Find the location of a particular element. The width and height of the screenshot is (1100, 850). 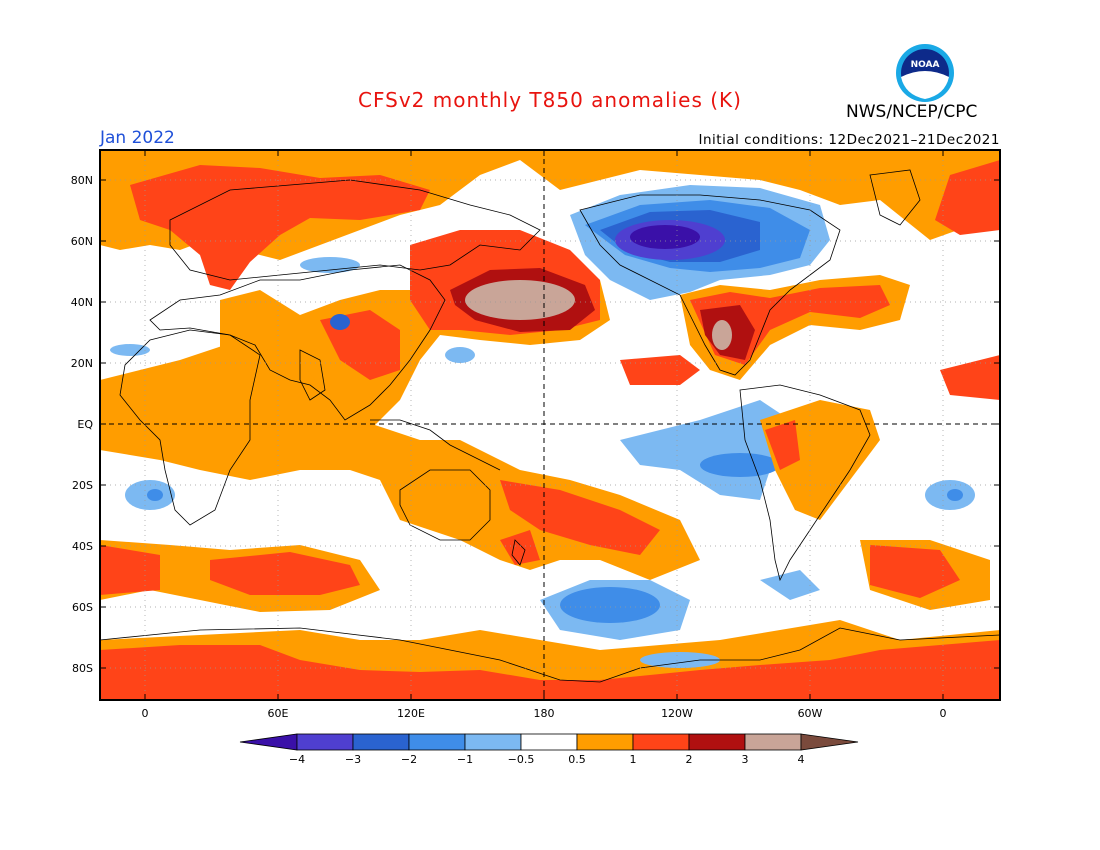

forecast-month: Jan 2022 is located at coordinates (137, 138).